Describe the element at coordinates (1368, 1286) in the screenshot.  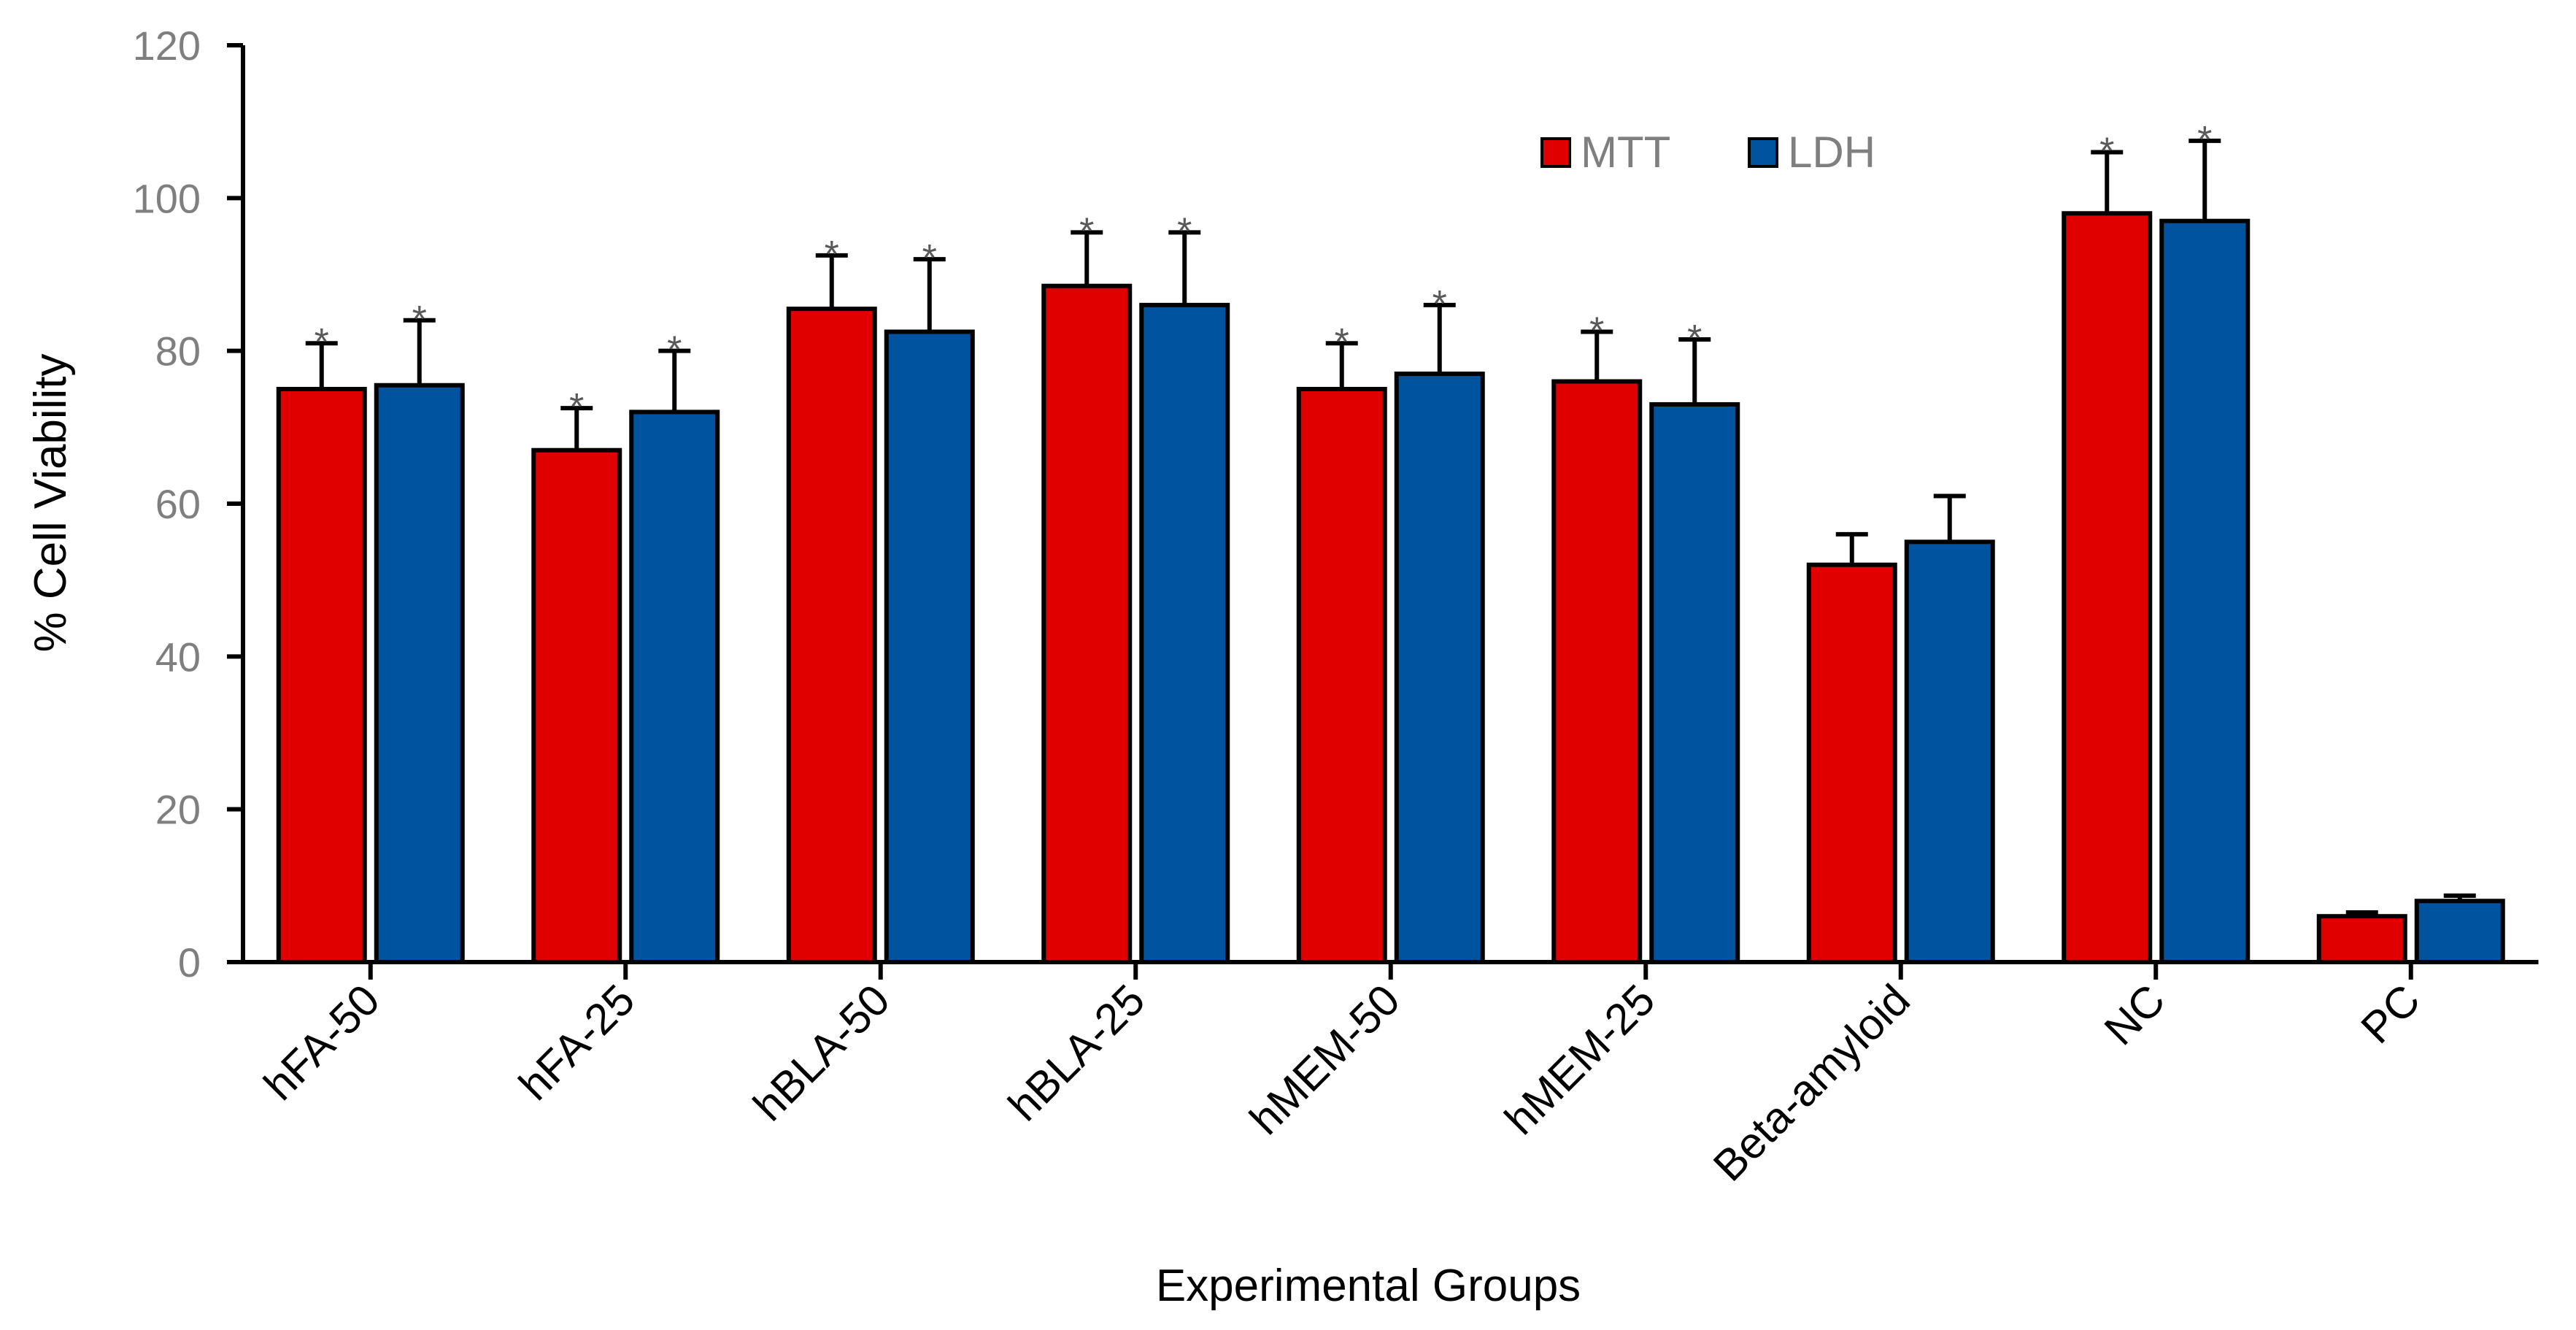
I see `x-axis-title: Experimental Groups` at that location.